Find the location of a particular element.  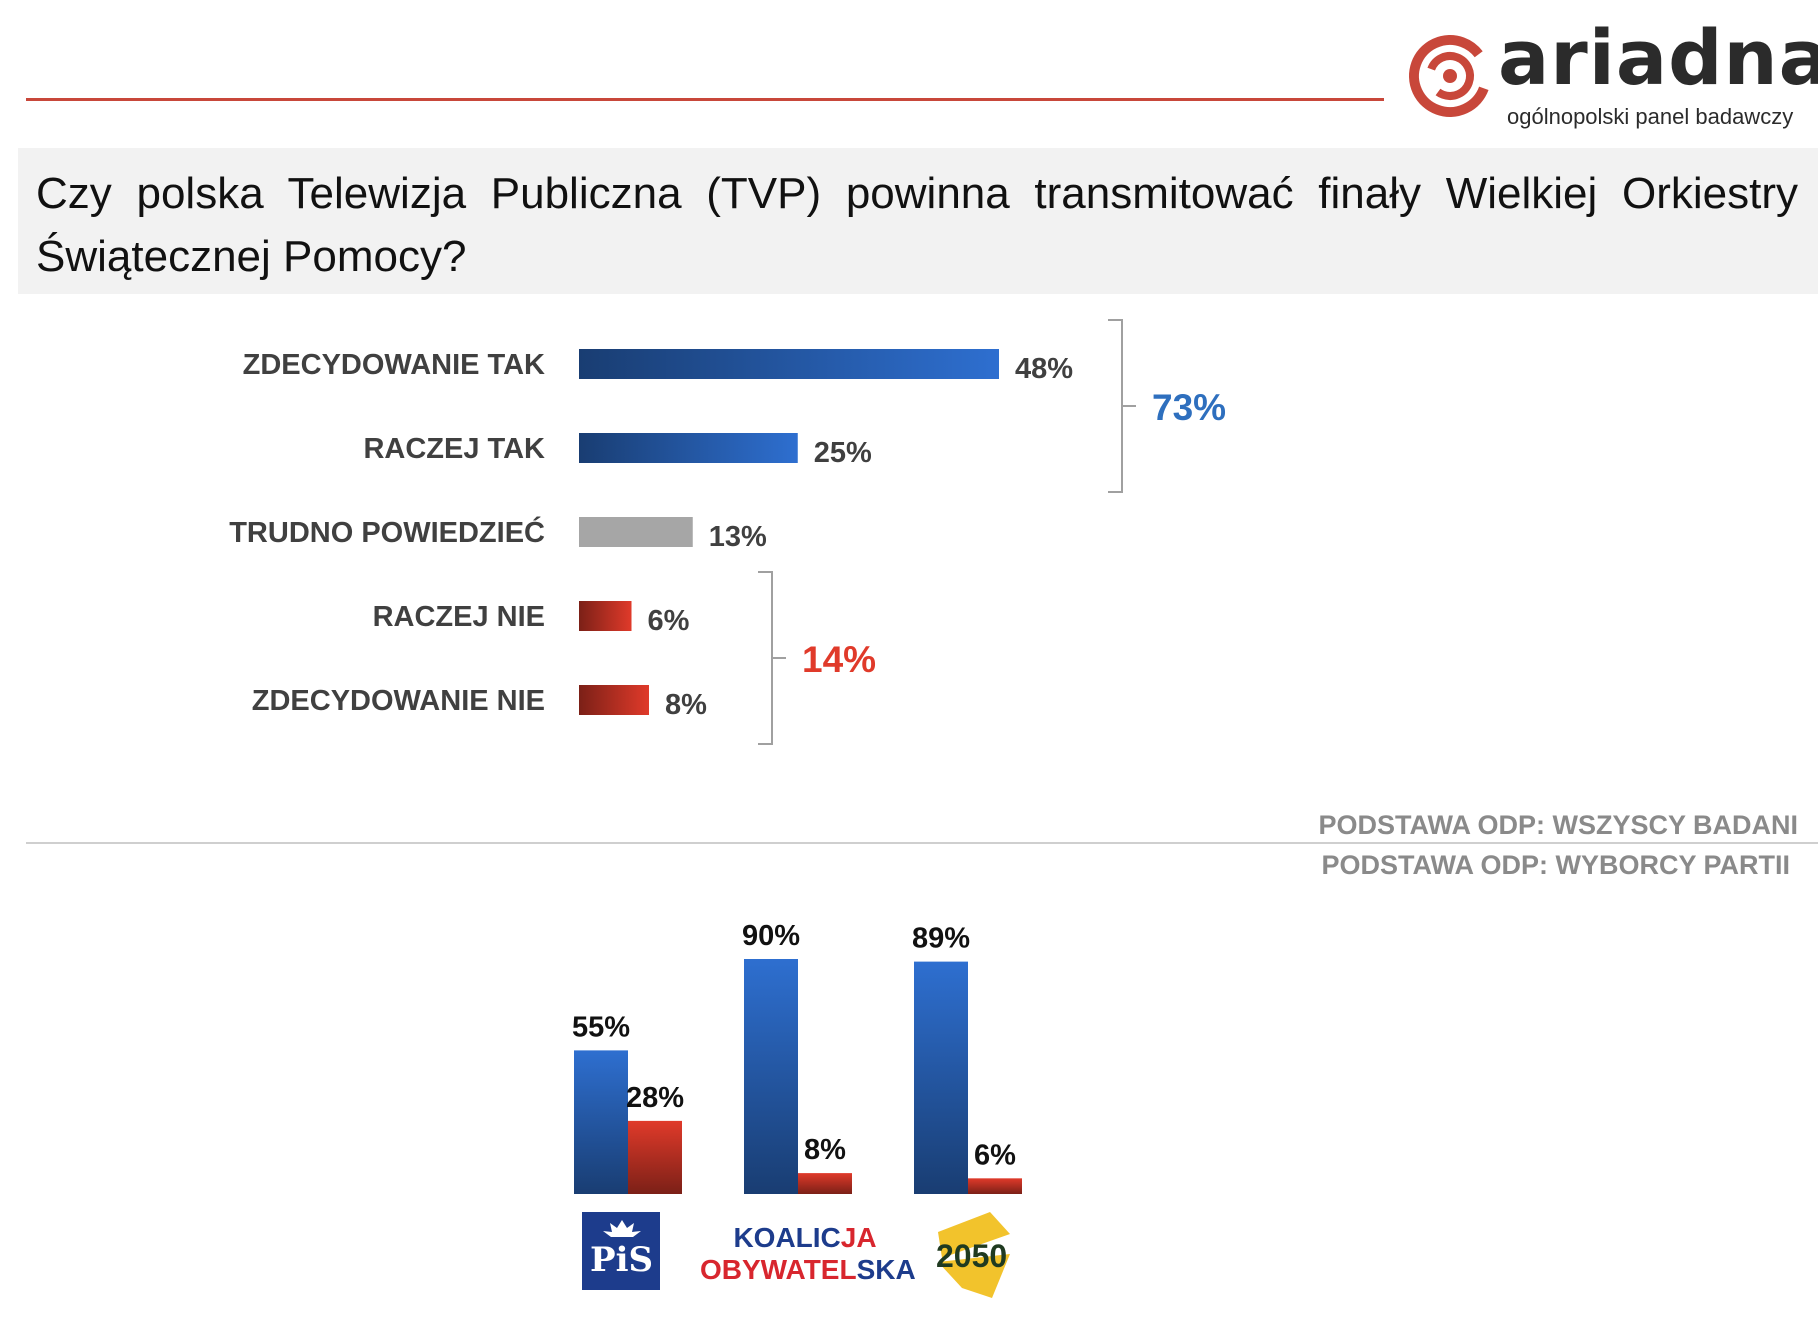

pis-logo-text: PiS is located at coordinates (622, 1260).